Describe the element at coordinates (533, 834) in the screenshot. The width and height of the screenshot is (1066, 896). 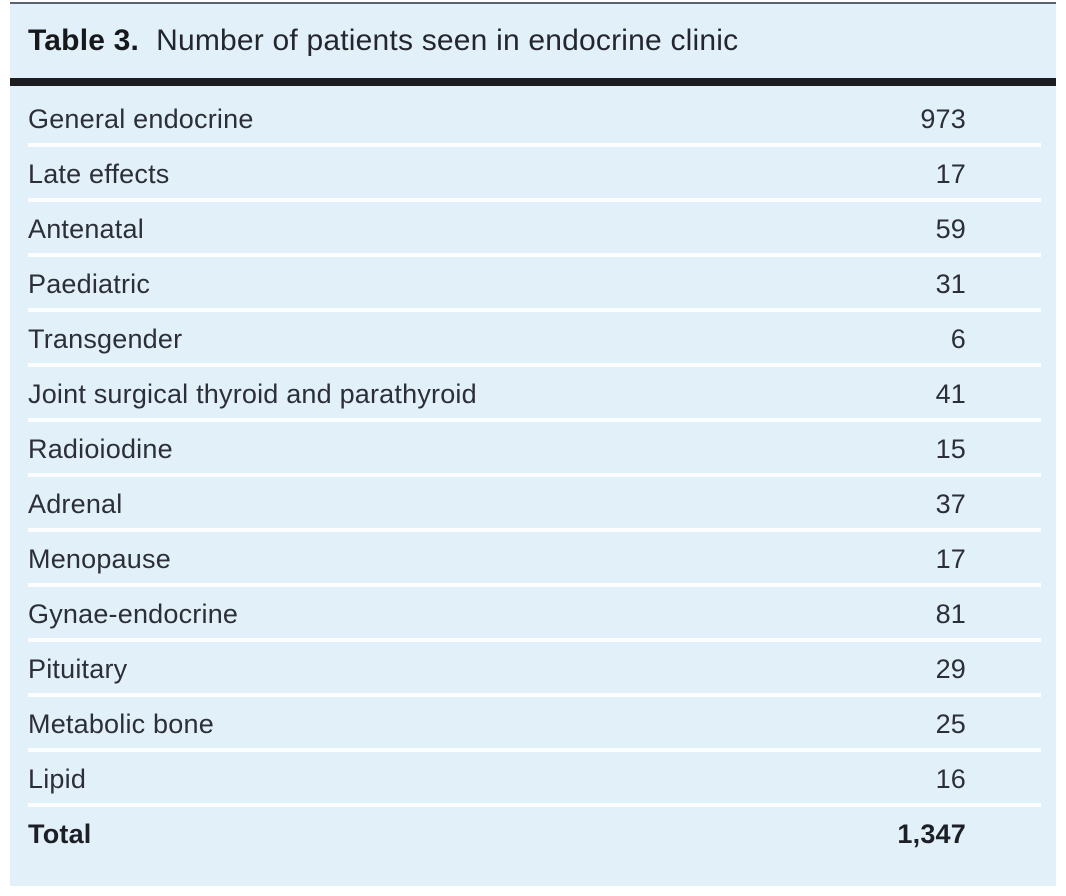
I see `table-total-row: Total 1,347` at that location.